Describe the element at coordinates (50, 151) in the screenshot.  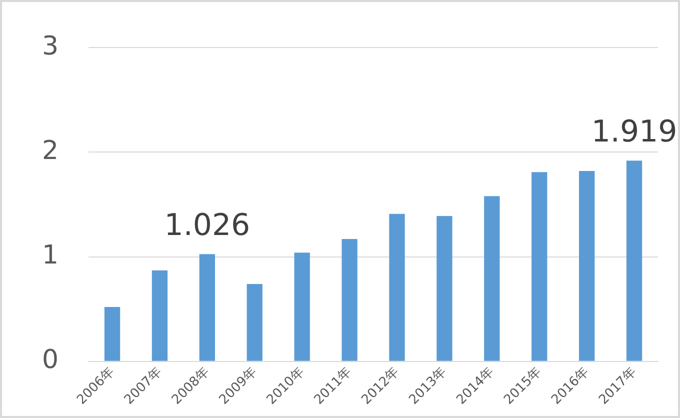
I see `y-tick-label: 2` at that location.